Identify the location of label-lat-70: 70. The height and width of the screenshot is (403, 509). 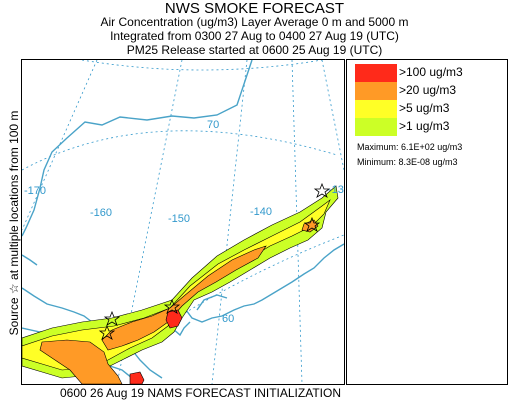
(213, 125).